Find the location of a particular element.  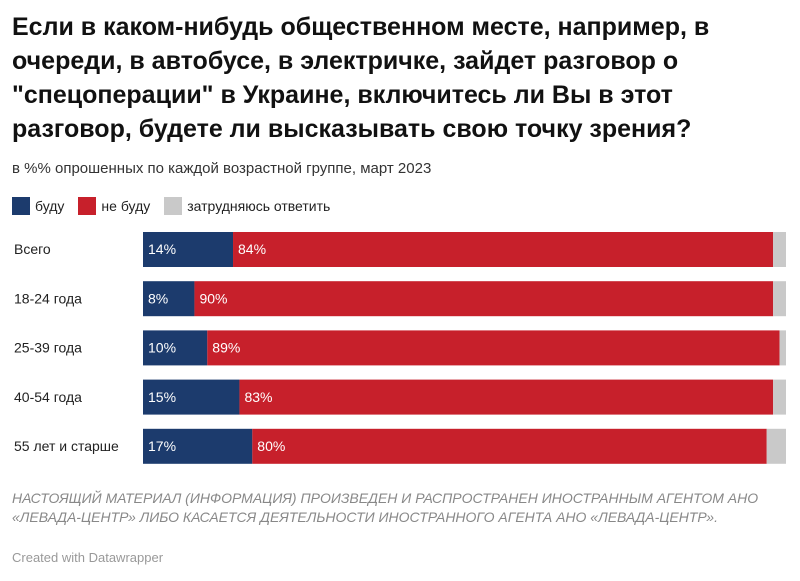

category-label: Всего is located at coordinates (32, 249).